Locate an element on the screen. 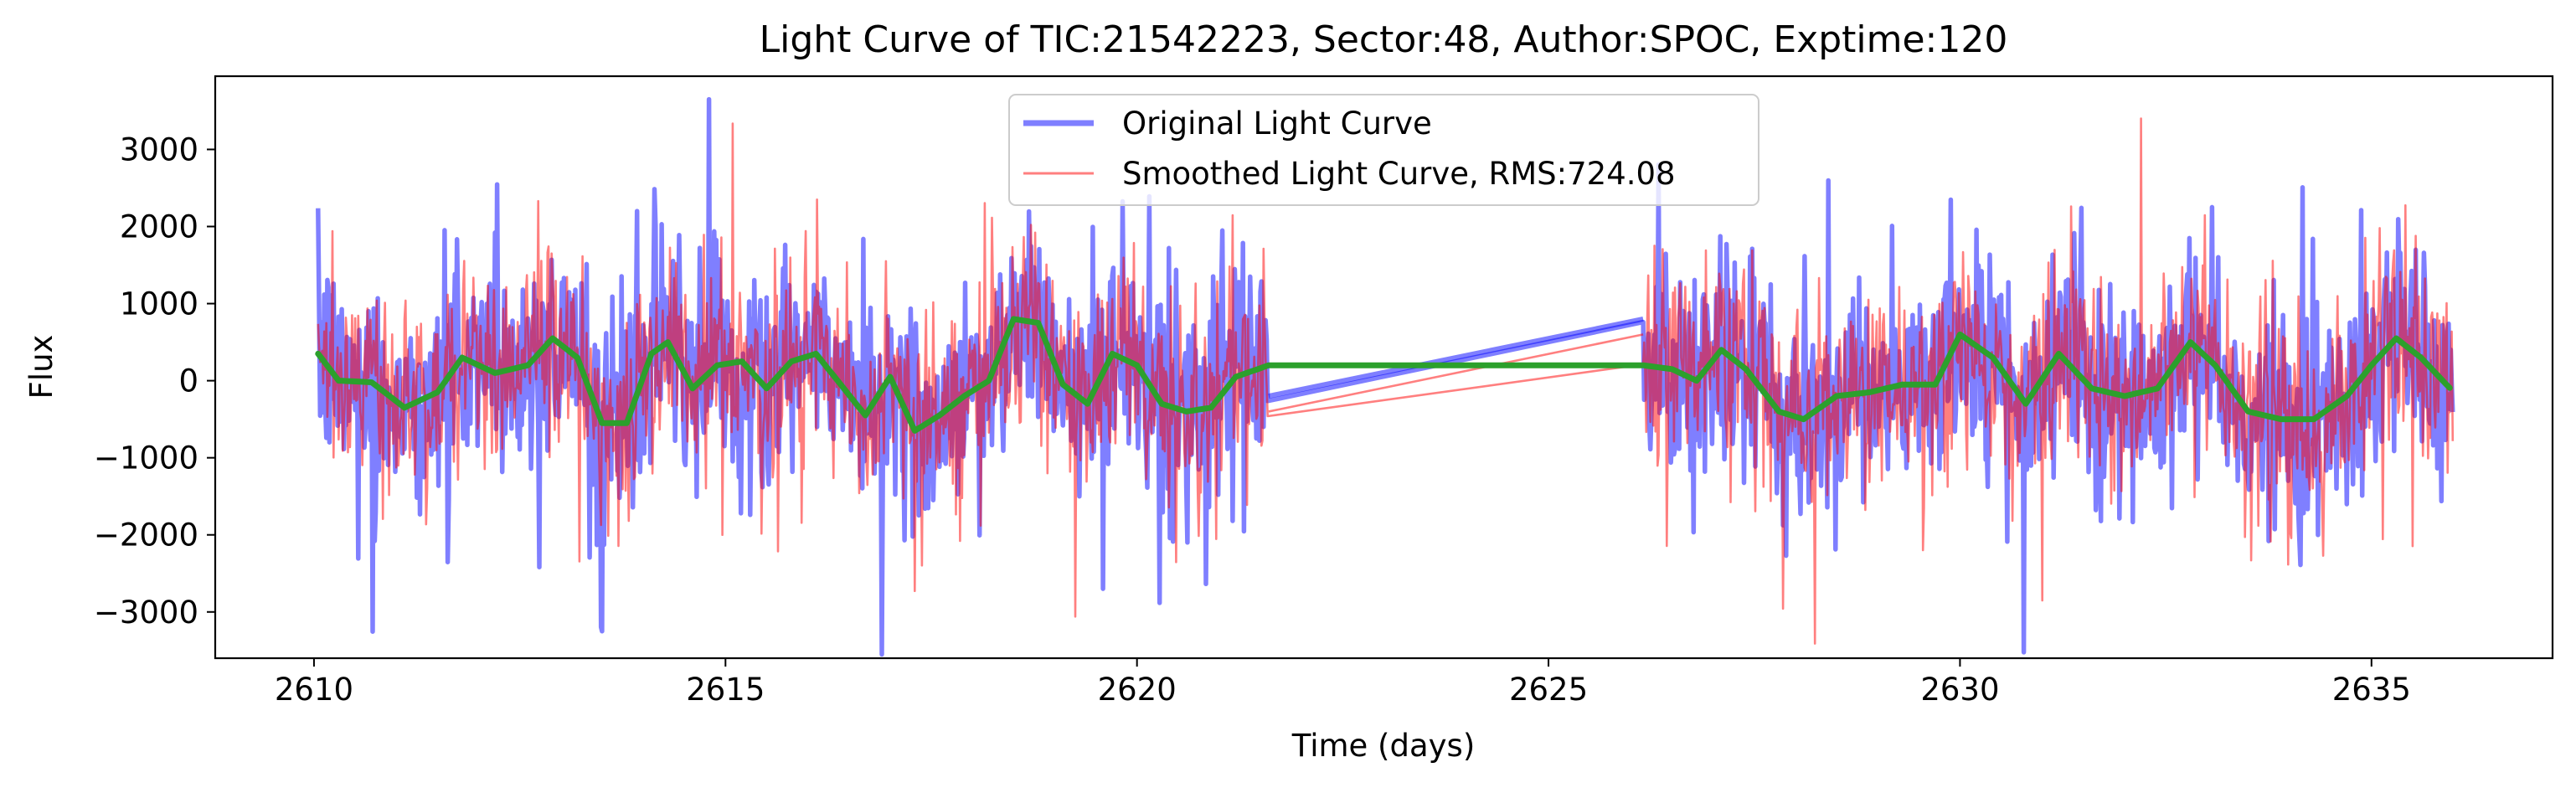 Image resolution: width=2576 pixels, height=788 pixels. y-tick-label: 2000 is located at coordinates (159, 227).